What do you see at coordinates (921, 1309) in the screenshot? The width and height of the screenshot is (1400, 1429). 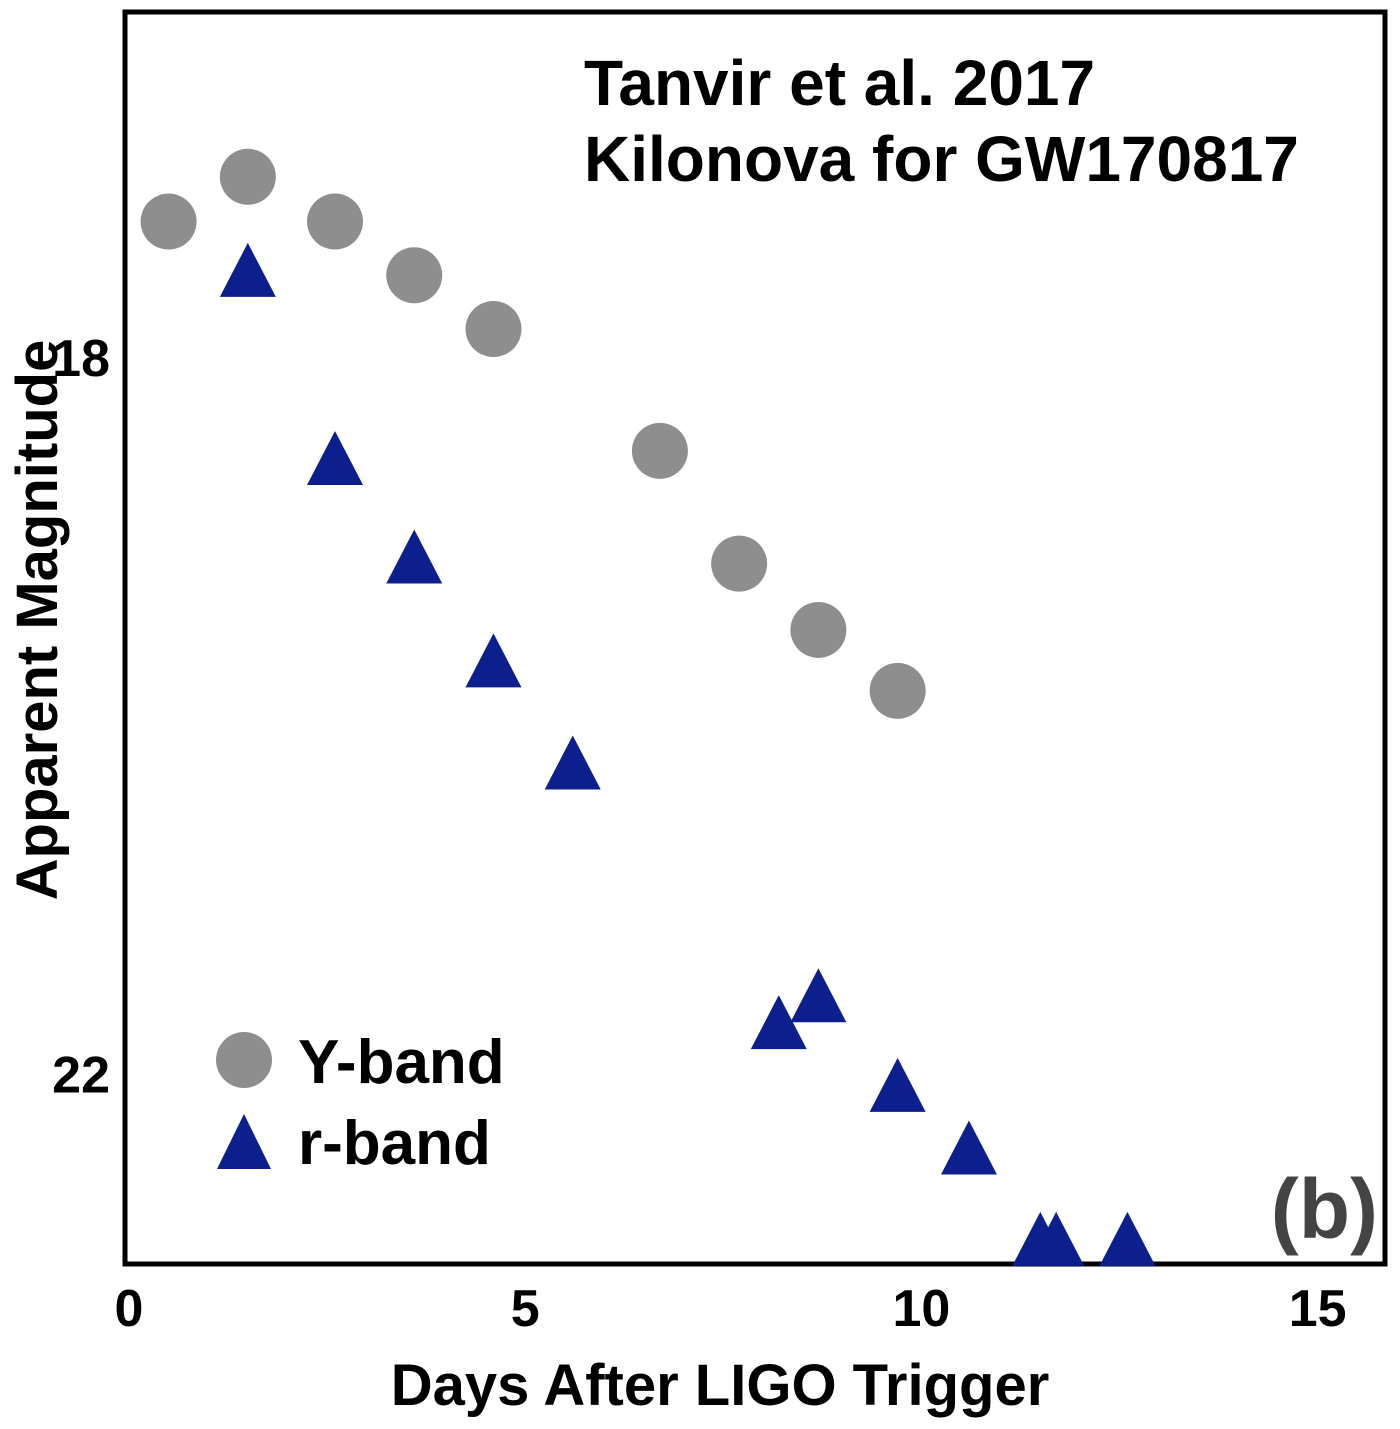 I see `x-tick-label: 10` at bounding box center [921, 1309].